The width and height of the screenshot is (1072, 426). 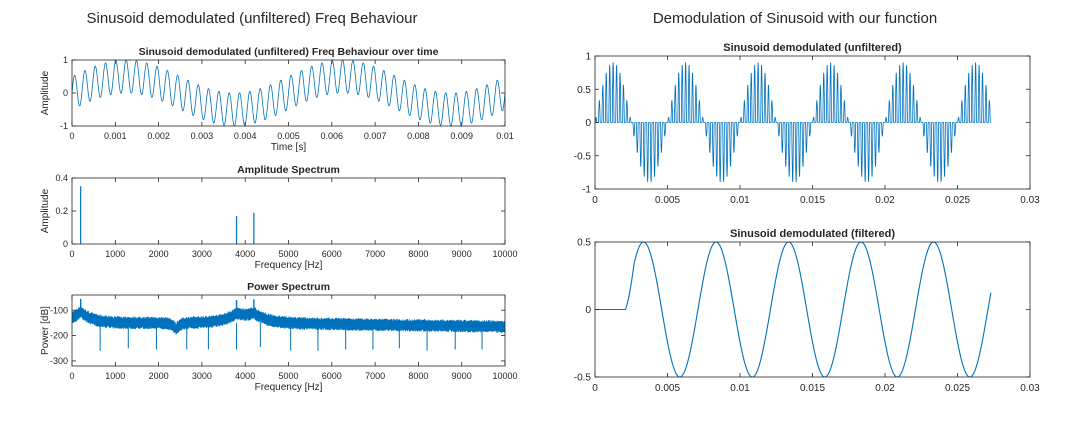 What do you see at coordinates (59, 361) in the screenshot?
I see `y-tick-label: -300` at bounding box center [59, 361].